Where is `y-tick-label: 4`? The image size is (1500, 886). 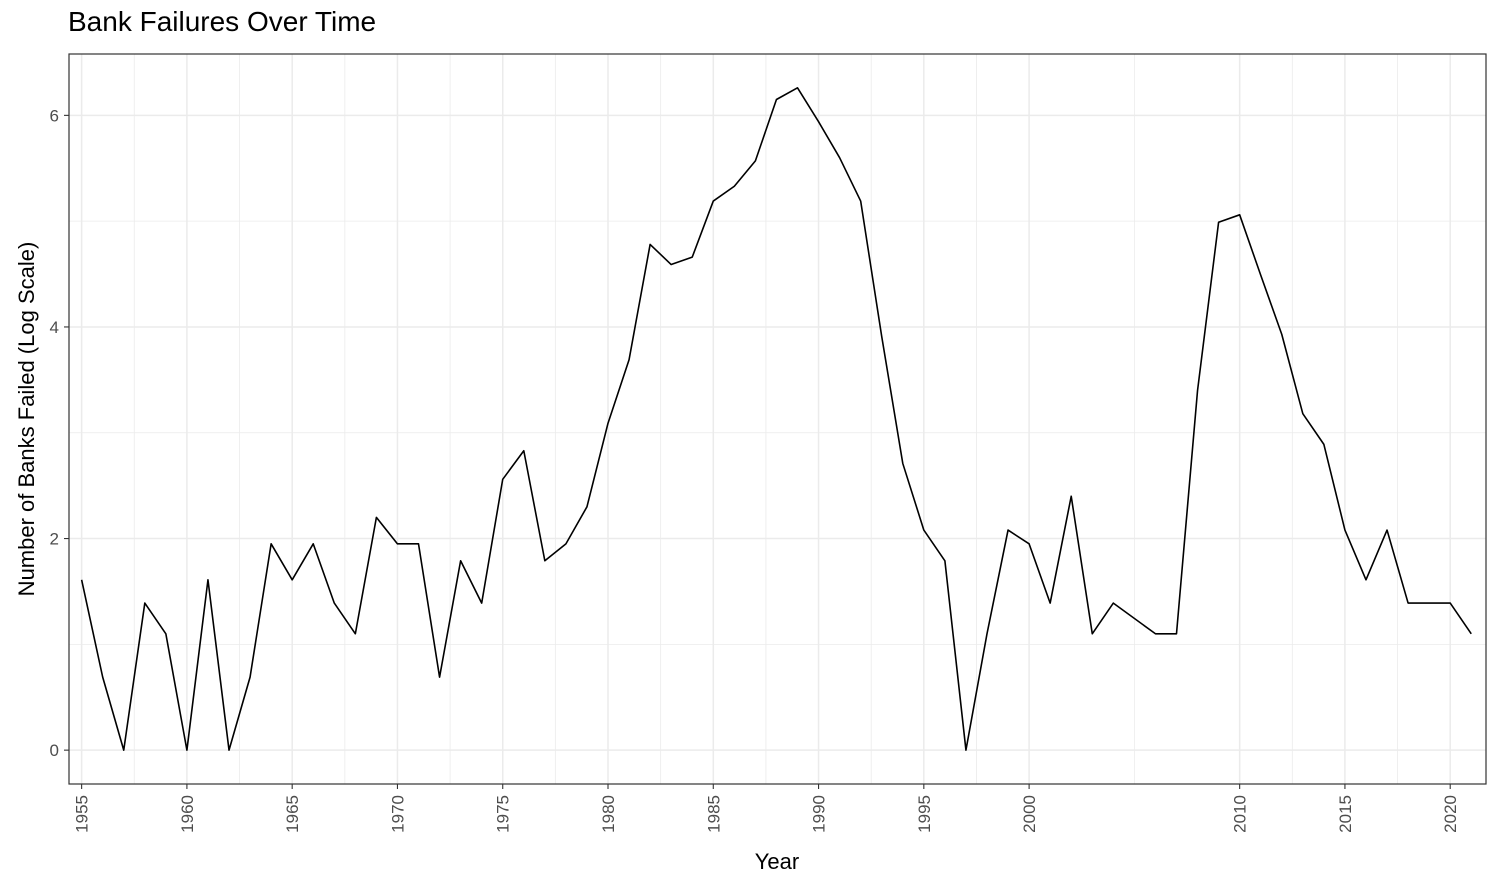
y-tick-label: 4 is located at coordinates (54, 327).